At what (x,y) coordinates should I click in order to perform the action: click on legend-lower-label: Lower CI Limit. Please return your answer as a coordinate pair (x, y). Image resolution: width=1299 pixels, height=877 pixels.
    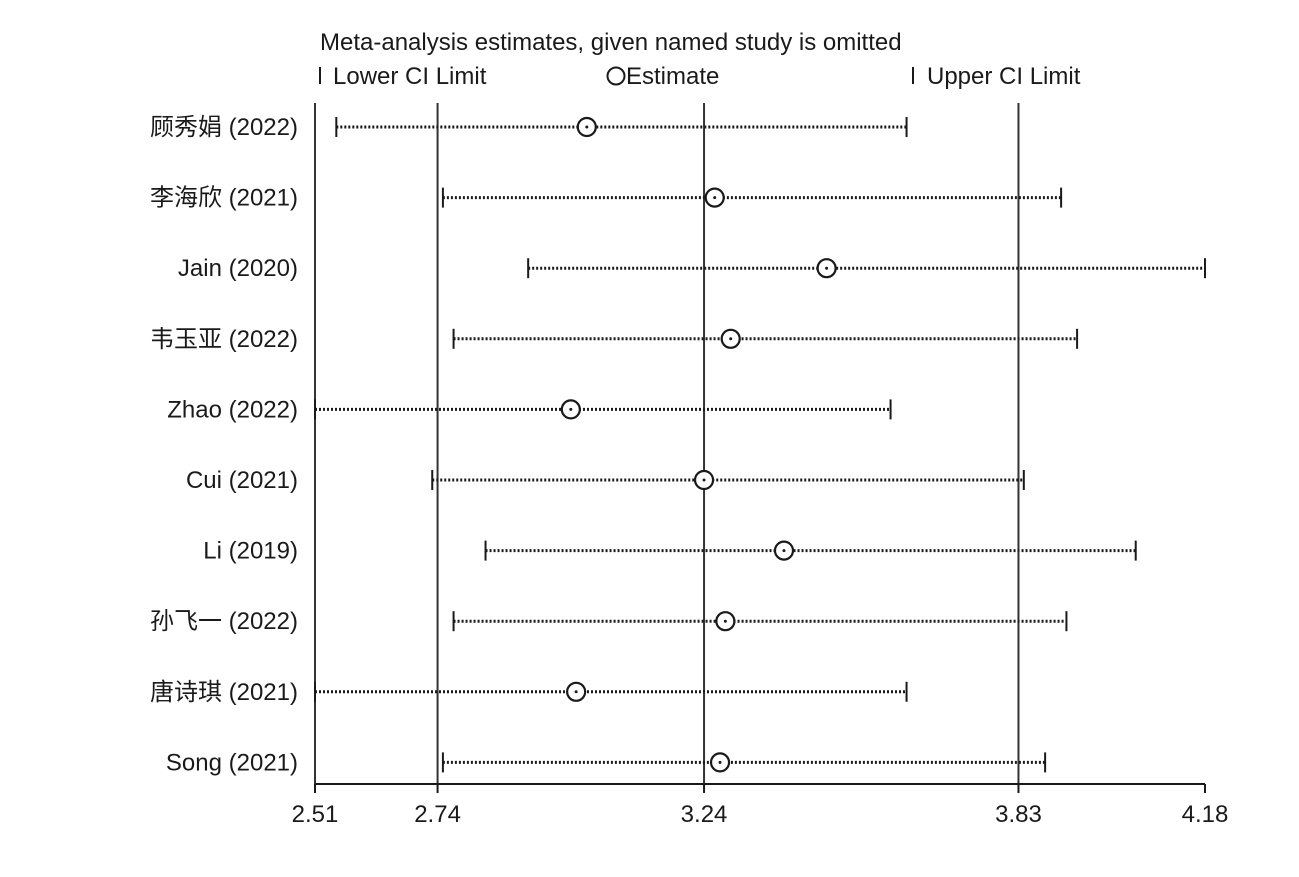
    Looking at the image, I should click on (410, 76).